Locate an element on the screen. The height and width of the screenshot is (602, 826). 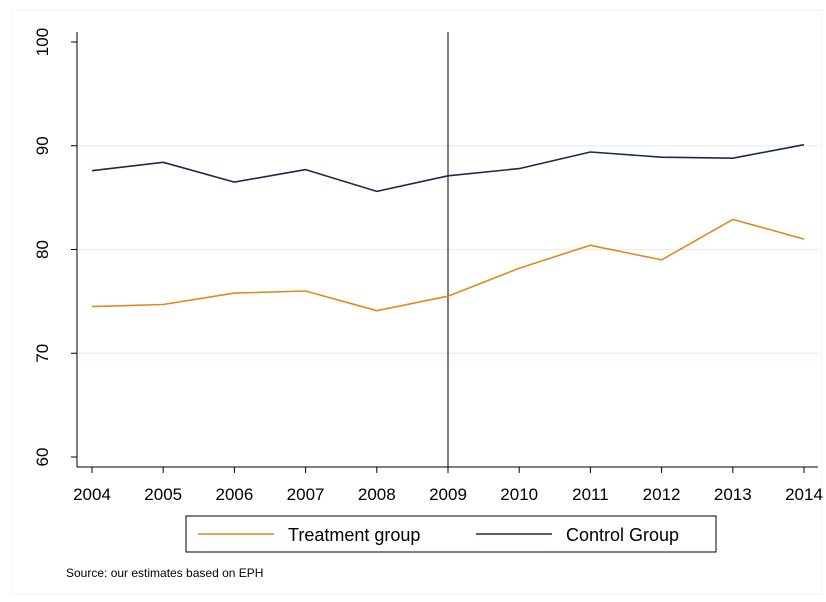
x-tick-label-2008: 2008 is located at coordinates (377, 494).